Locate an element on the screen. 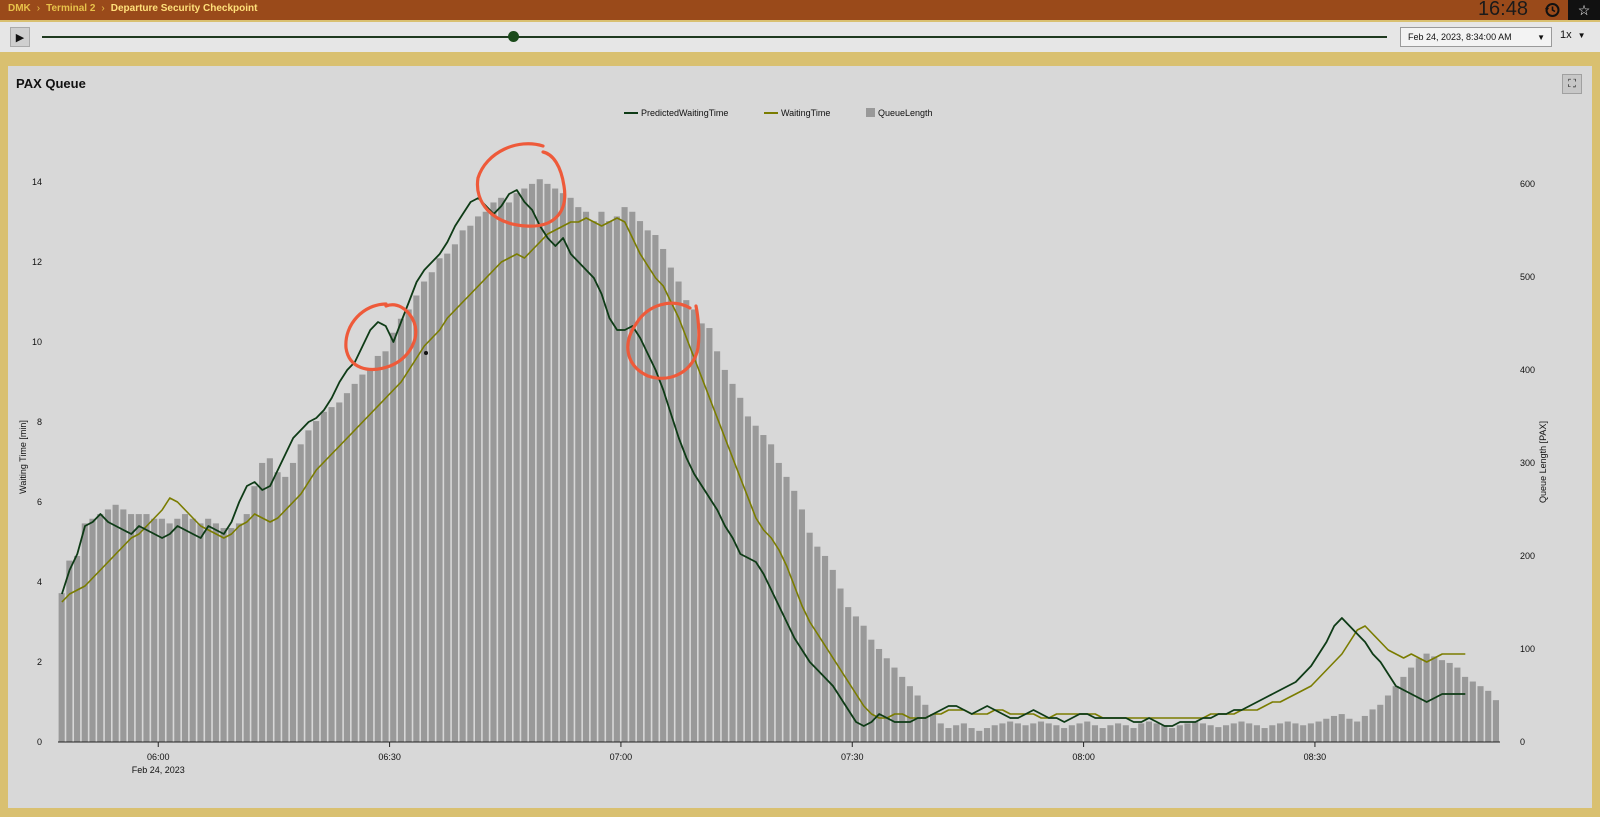 Image resolution: width=1600 pixels, height=817 pixels. y-right-tick-label: 0 is located at coordinates (1522, 742).